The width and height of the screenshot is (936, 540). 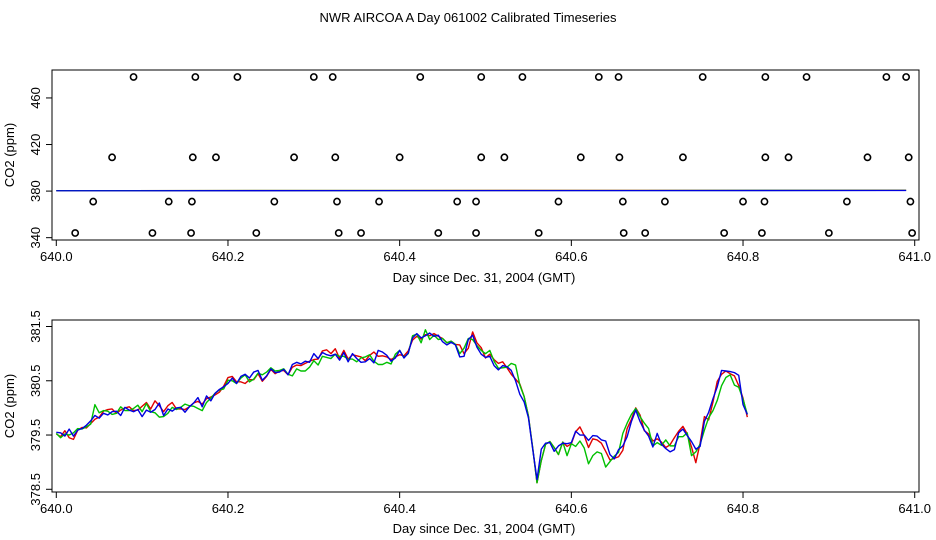 What do you see at coordinates (399, 256) in the screenshot?
I see `top-x-tick-label: 640.4` at bounding box center [399, 256].